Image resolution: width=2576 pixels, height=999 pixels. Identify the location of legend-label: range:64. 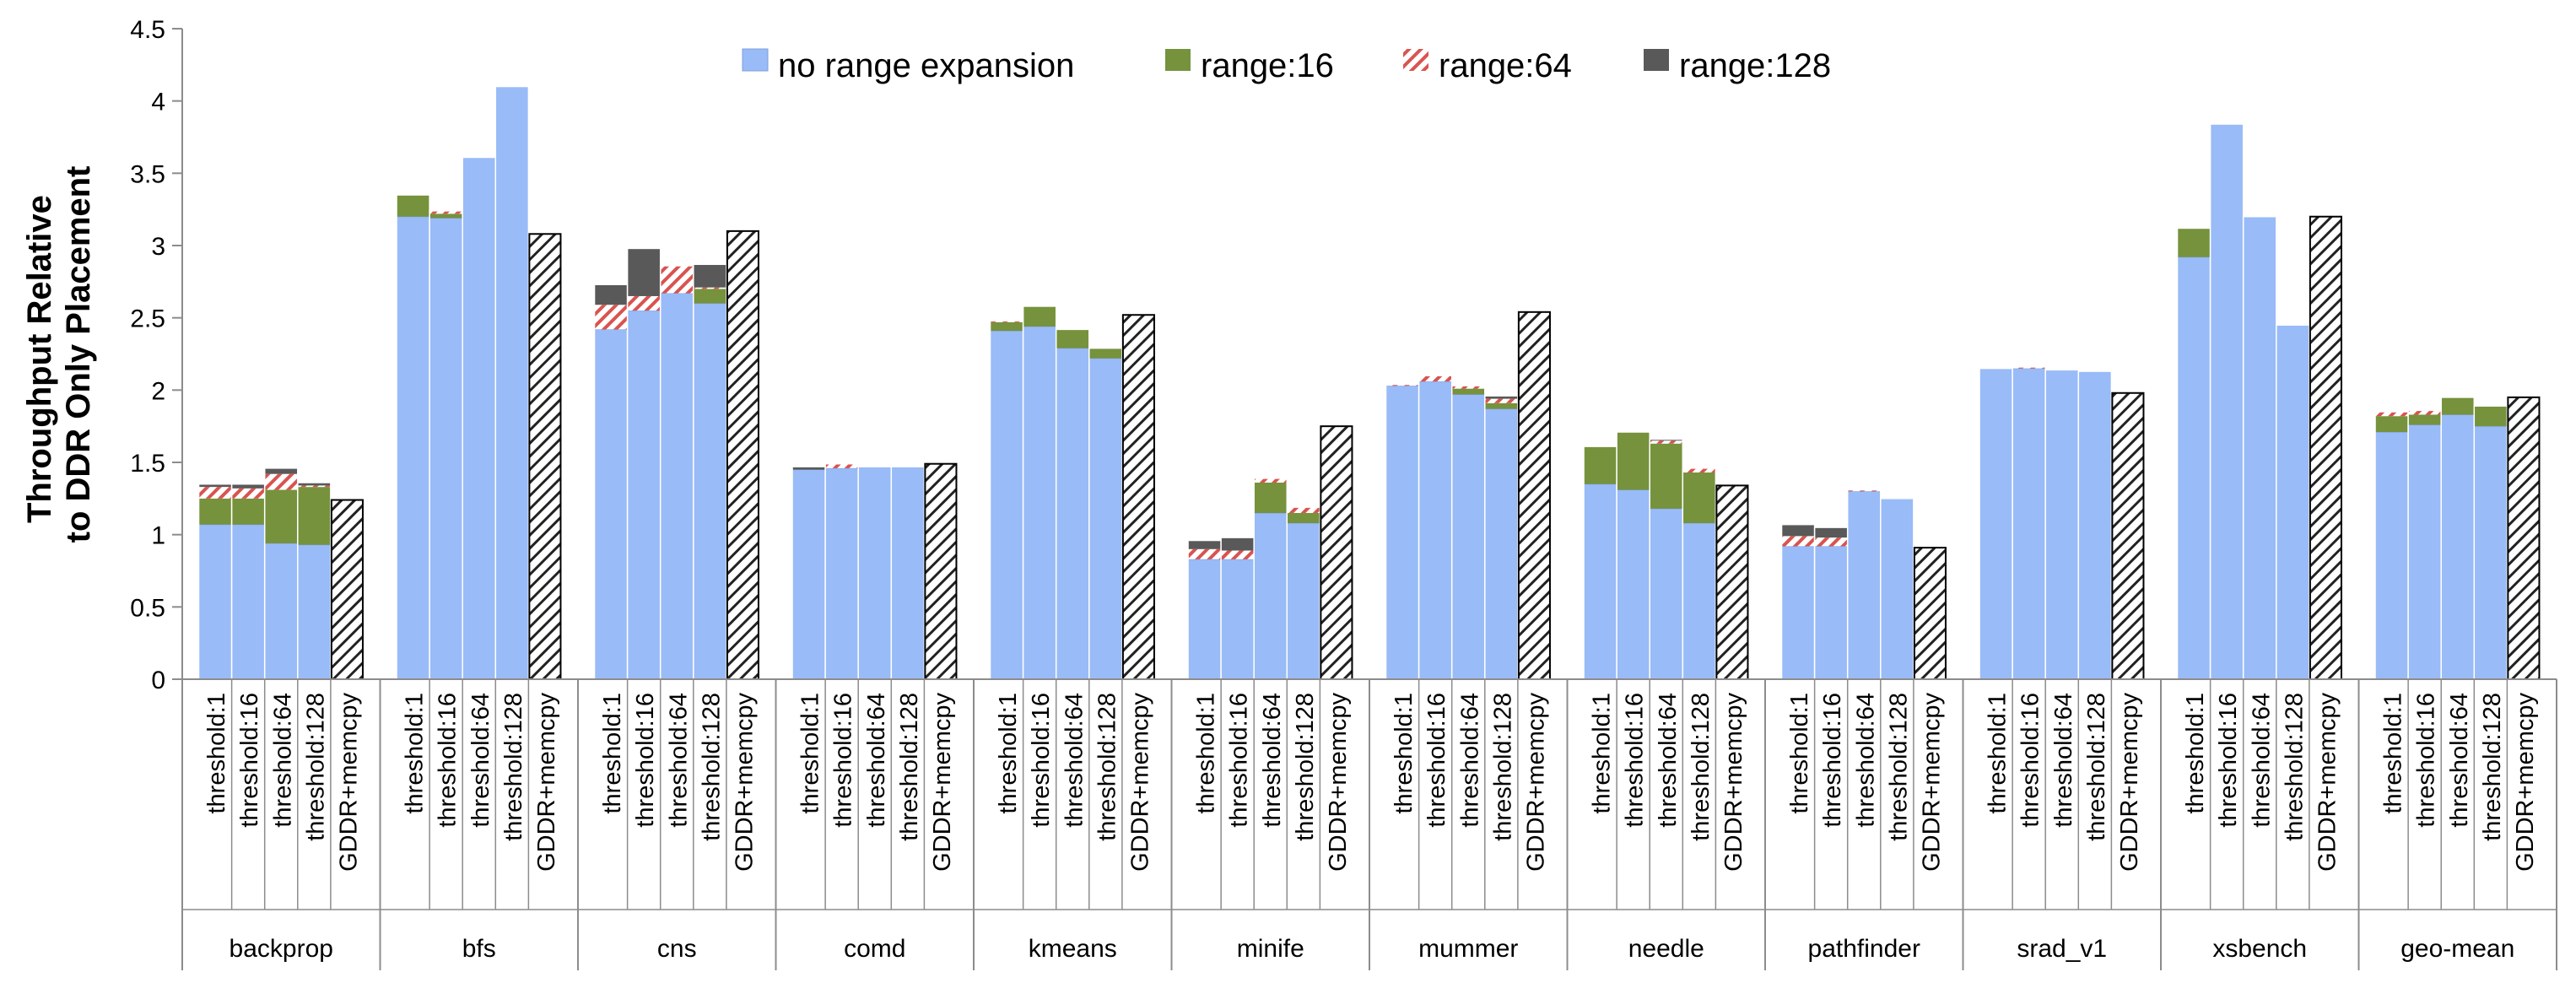
(1505, 65).